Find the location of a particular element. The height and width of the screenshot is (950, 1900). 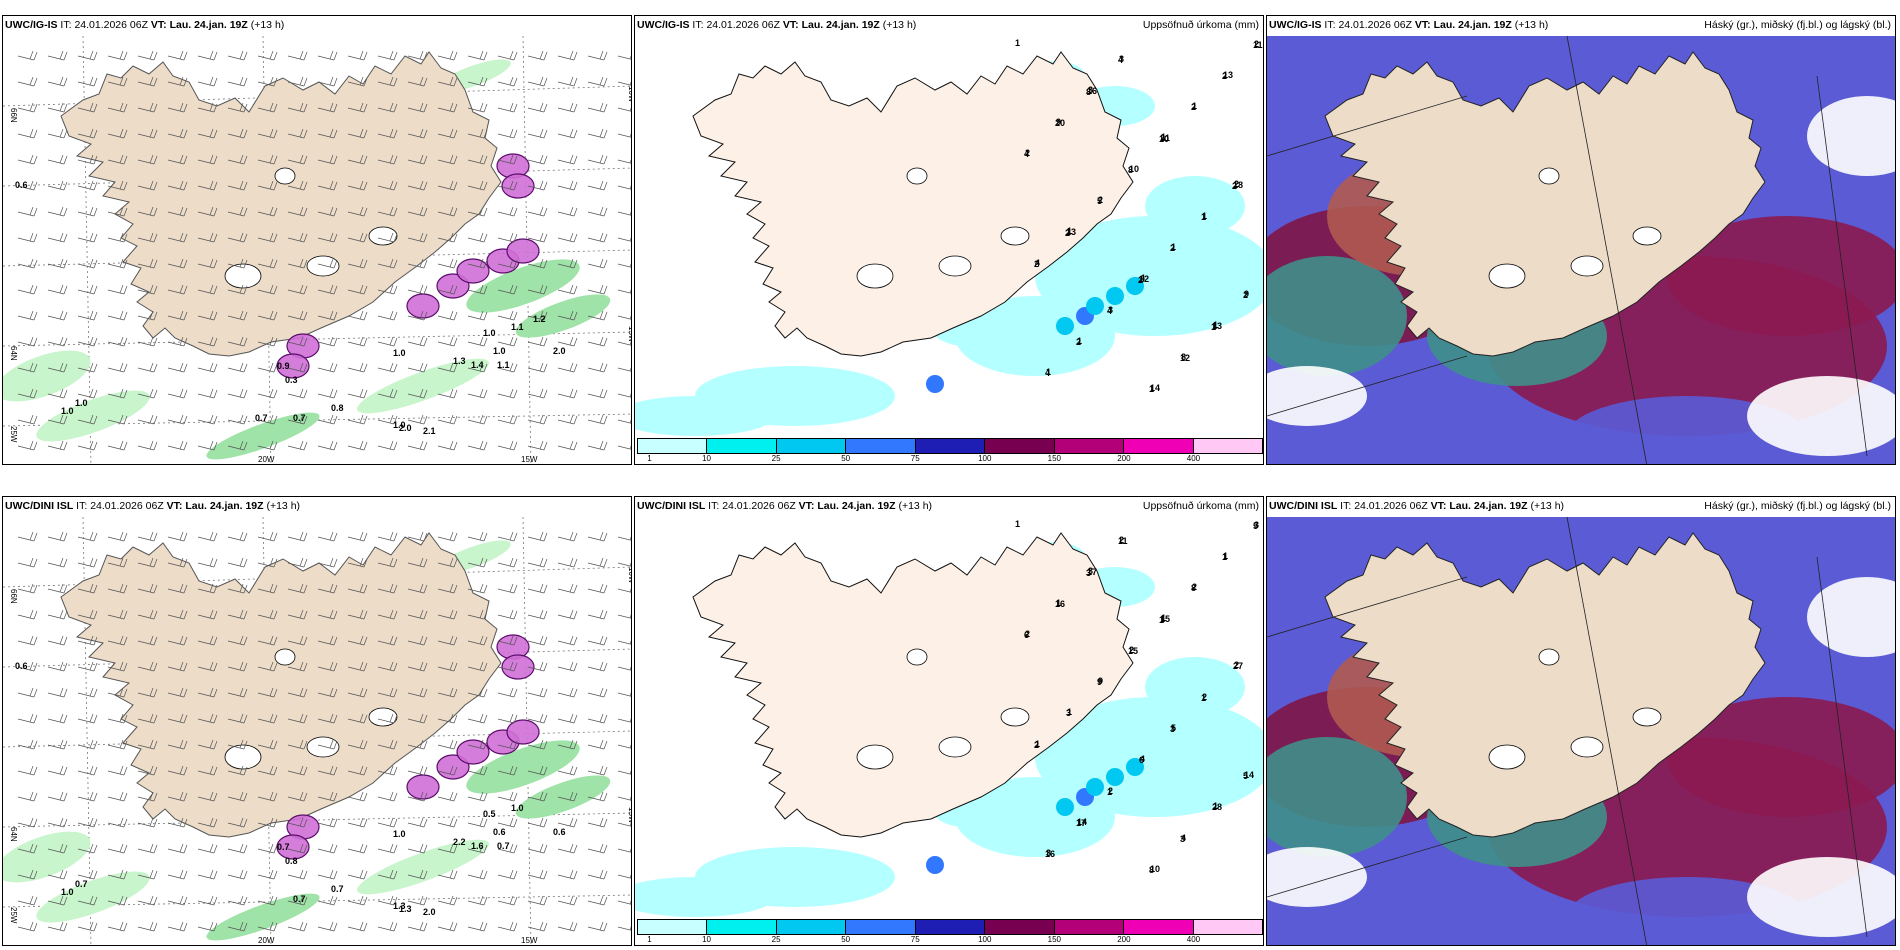

precip-value: 13 is located at coordinates (1228, 75).